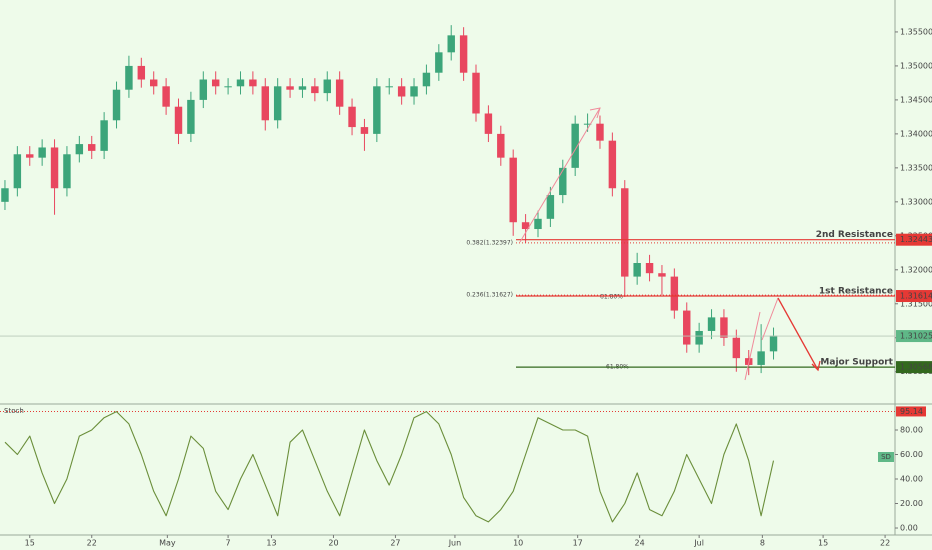  Describe the element at coordinates (914, 336) in the screenshot. I see `current-price-box` at that location.